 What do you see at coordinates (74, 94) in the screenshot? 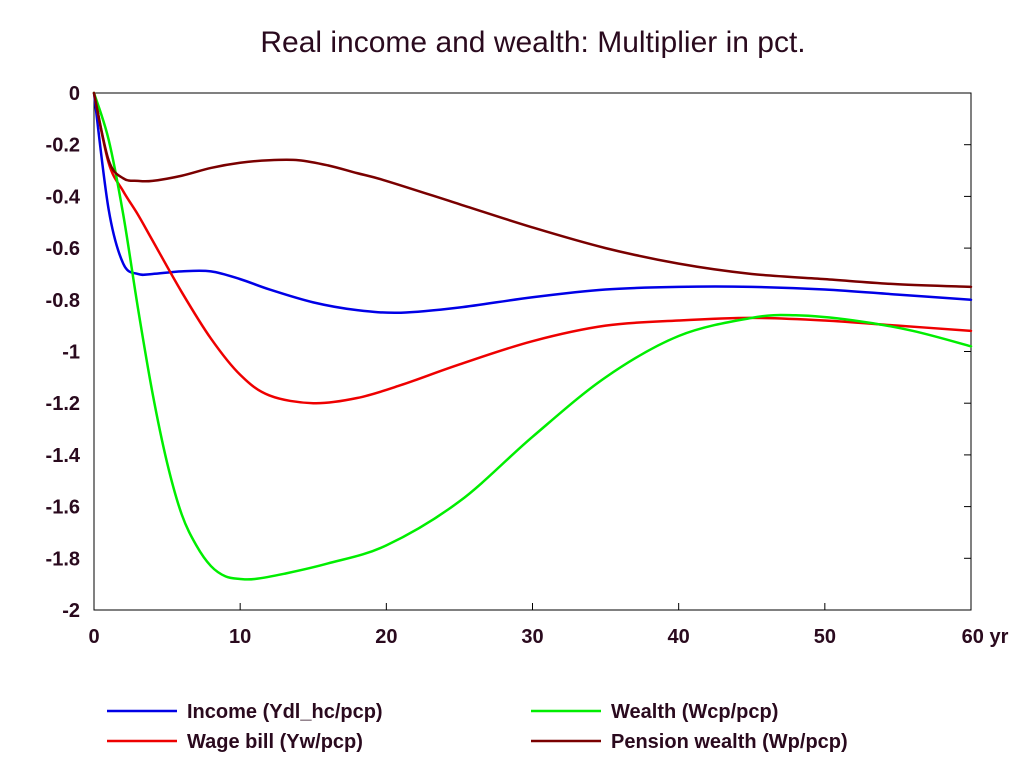
I see `y-tick-label: 0` at bounding box center [74, 94].